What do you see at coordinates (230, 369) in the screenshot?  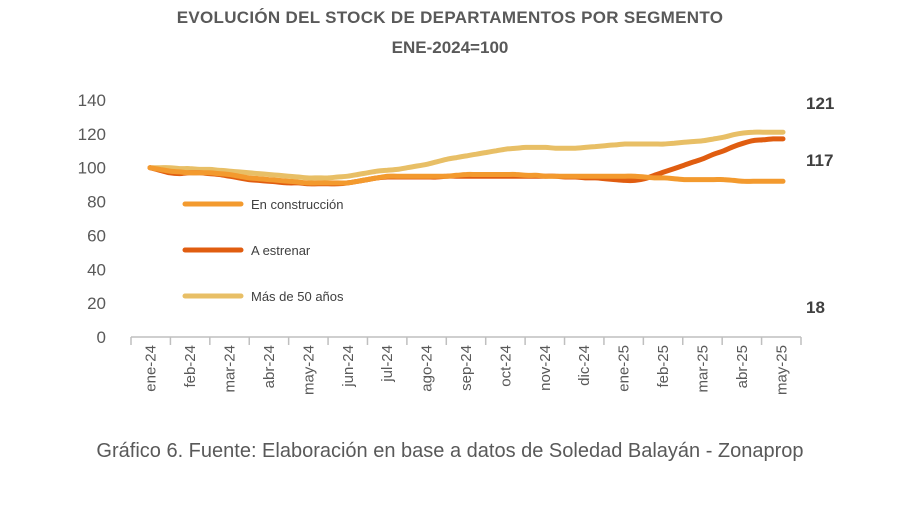 I see `x-tick-label: mar-24` at bounding box center [230, 369].